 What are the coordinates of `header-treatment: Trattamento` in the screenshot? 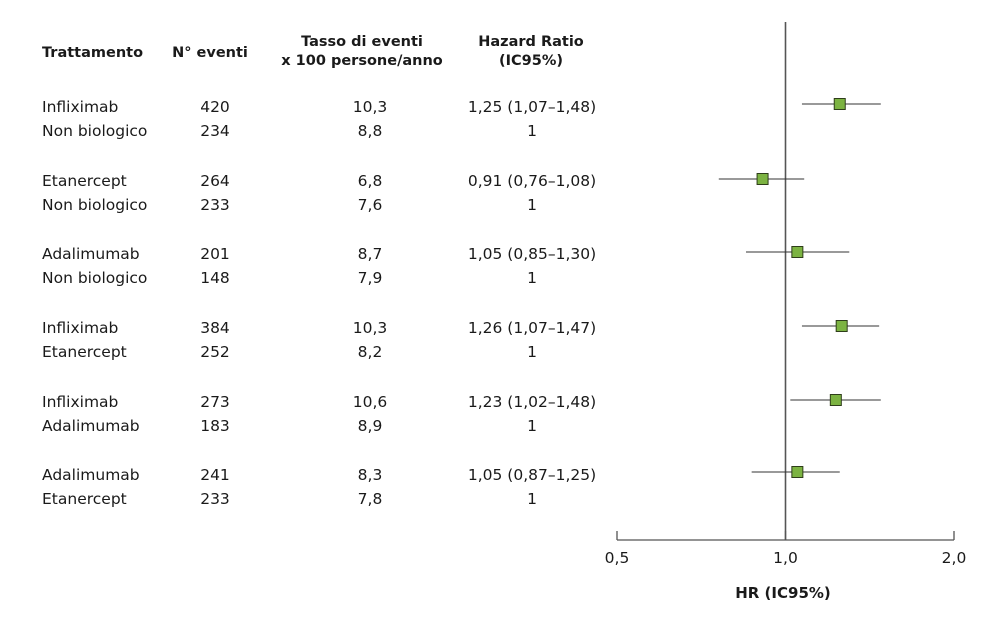 It's located at (93, 53).